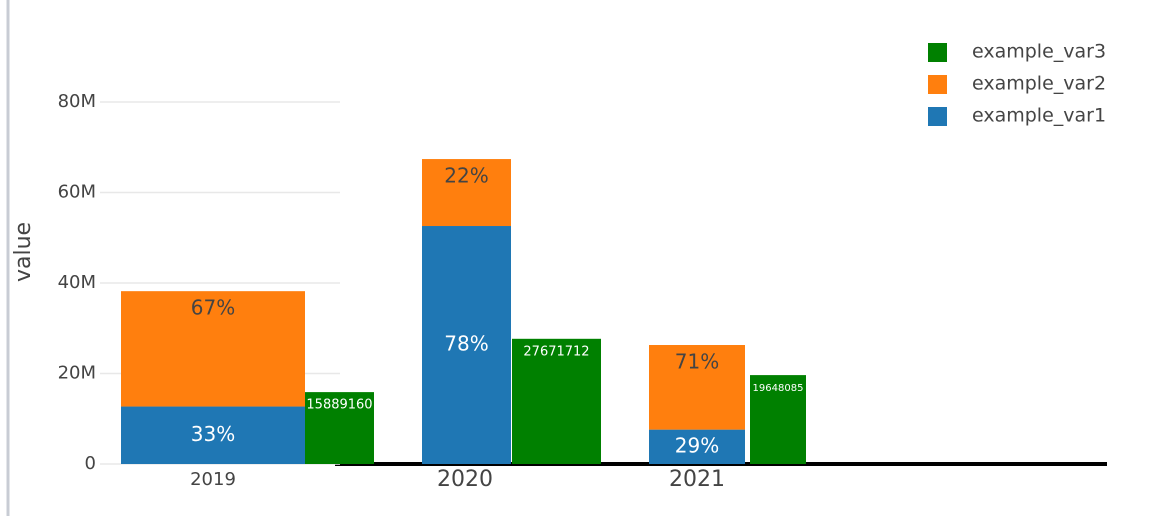 The width and height of the screenshot is (1157, 516). What do you see at coordinates (90, 463) in the screenshot?
I see `y-tick-label: 0` at bounding box center [90, 463].